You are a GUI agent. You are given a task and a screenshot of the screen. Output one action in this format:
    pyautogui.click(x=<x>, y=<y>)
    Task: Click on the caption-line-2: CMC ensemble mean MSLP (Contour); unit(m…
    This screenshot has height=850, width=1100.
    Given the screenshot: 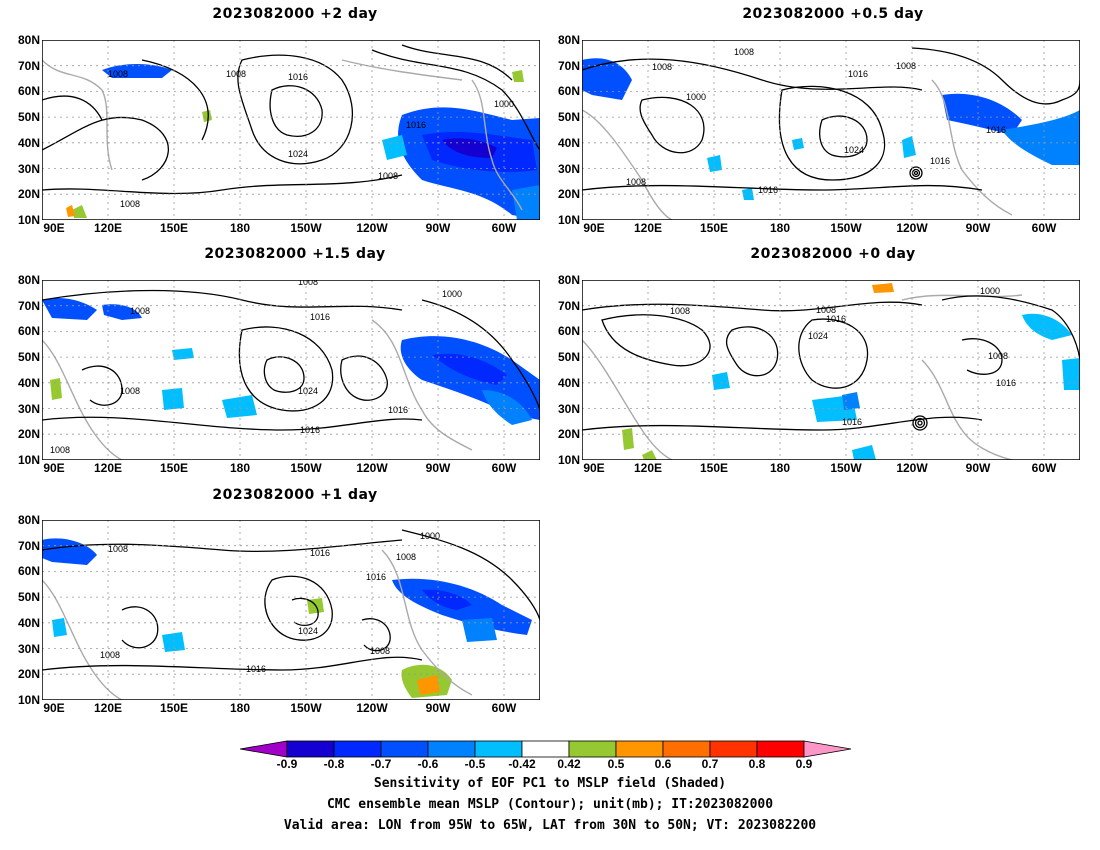 What is the action you would take?
    pyautogui.click(x=550, y=804)
    